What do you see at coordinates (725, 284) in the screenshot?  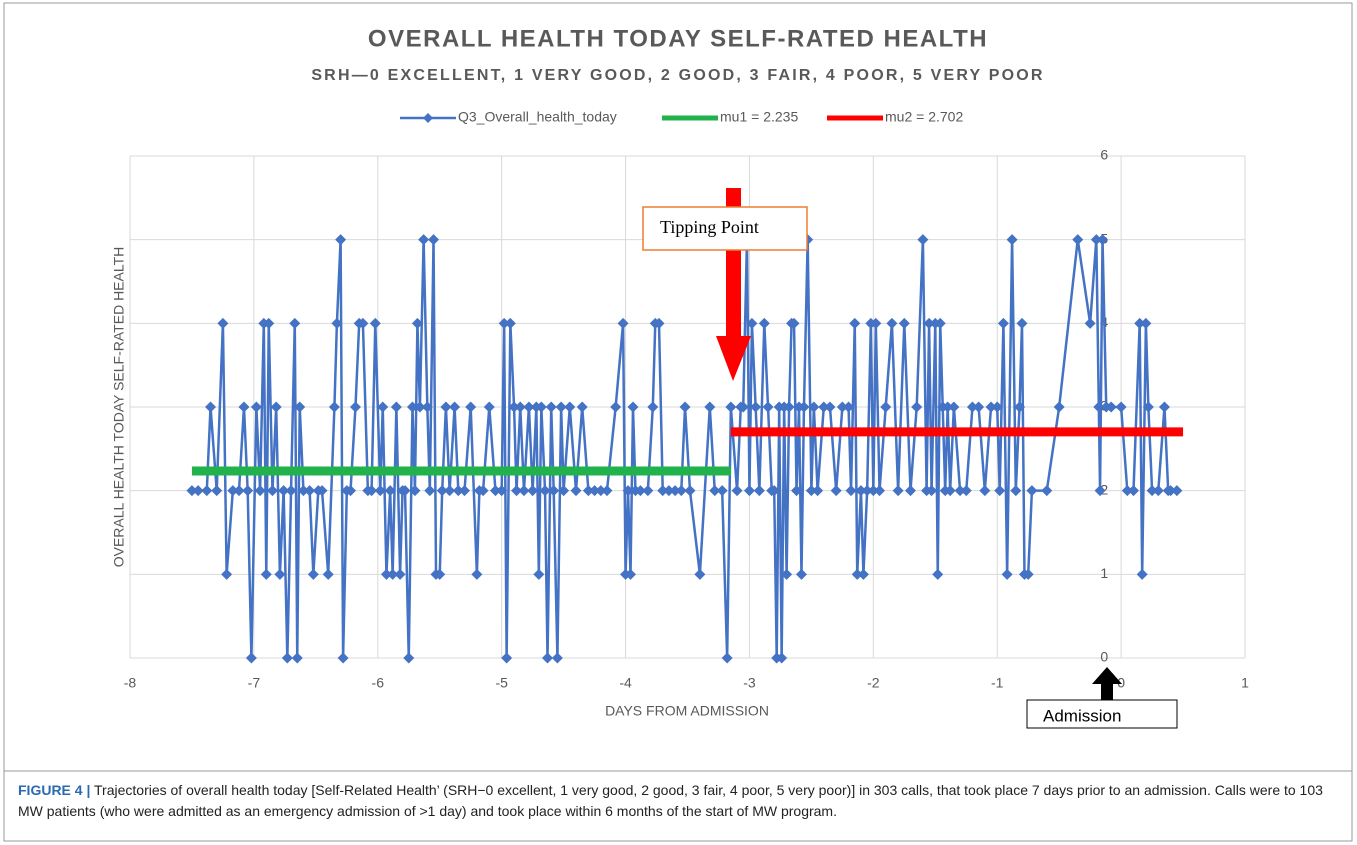 I see `tipping-annotation: Tipping Point` at bounding box center [725, 284].